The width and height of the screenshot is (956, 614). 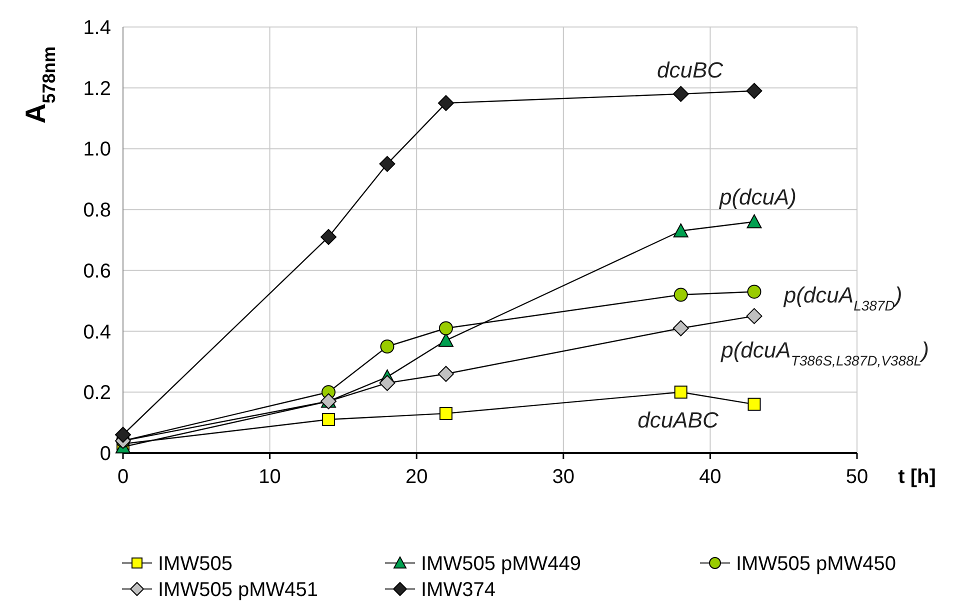 What do you see at coordinates (97, 211) in the screenshot?
I see `y-tick-label: 0.8` at bounding box center [97, 211].